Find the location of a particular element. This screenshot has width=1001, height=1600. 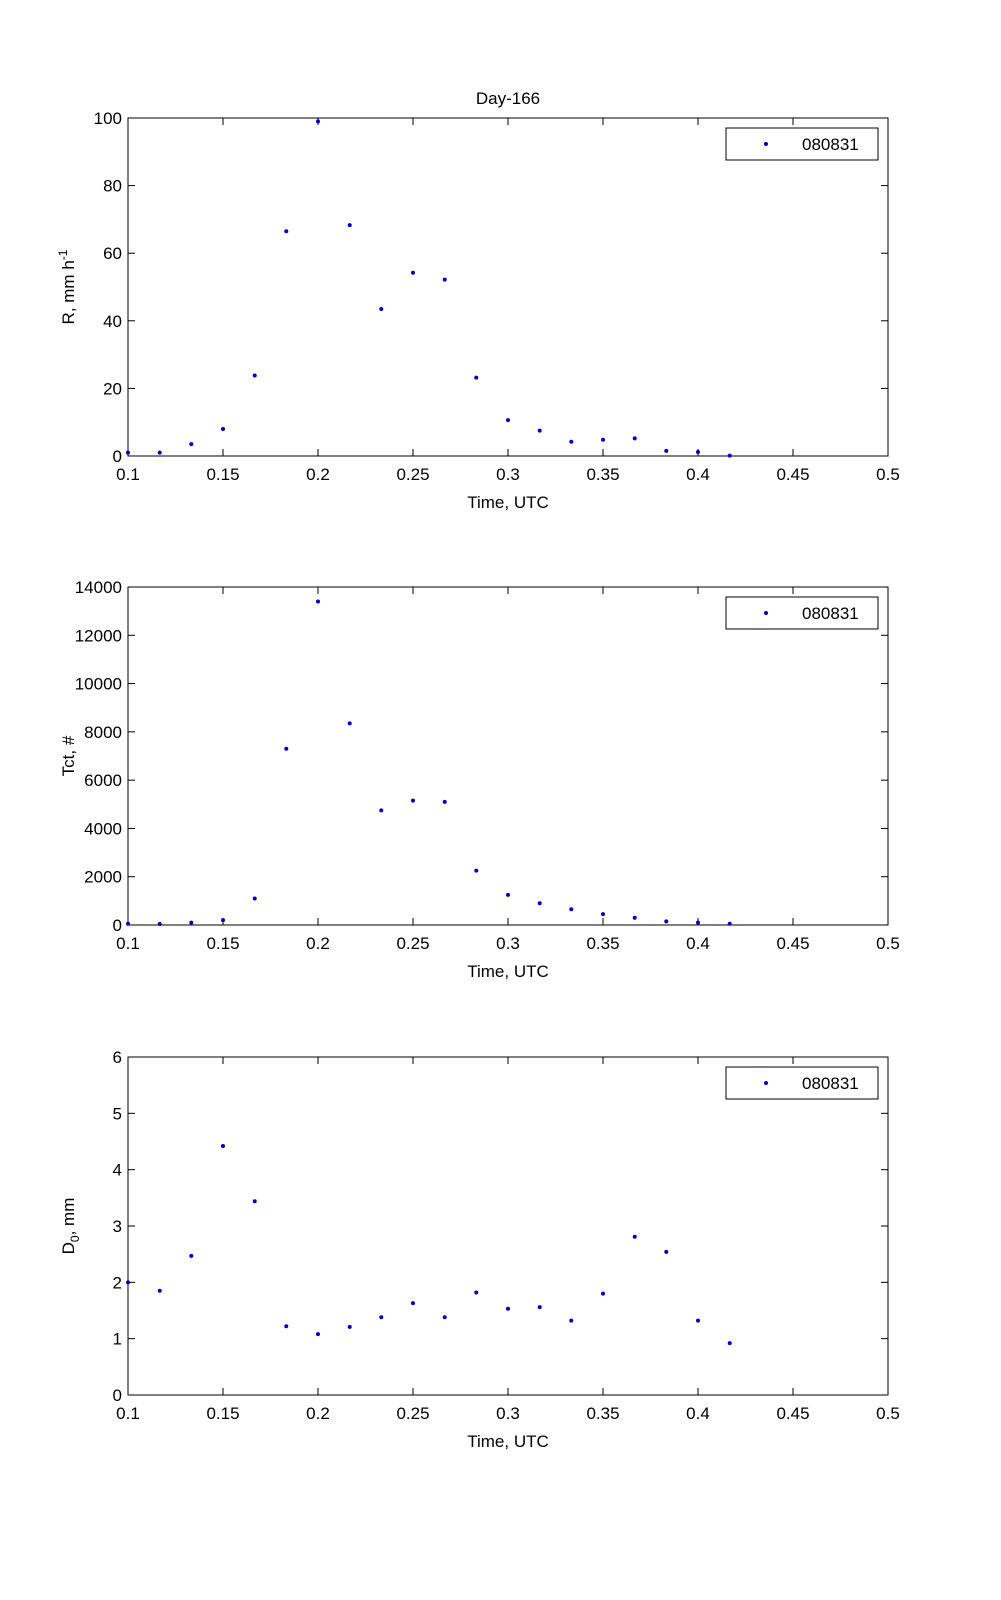

y-tick-label: 2 is located at coordinates (117, 1282).